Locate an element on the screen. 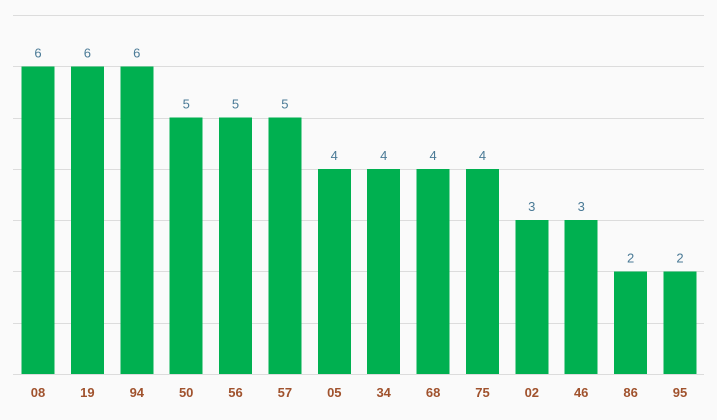 The width and height of the screenshot is (717, 420). tick-label-86: 86 is located at coordinates (630, 392).